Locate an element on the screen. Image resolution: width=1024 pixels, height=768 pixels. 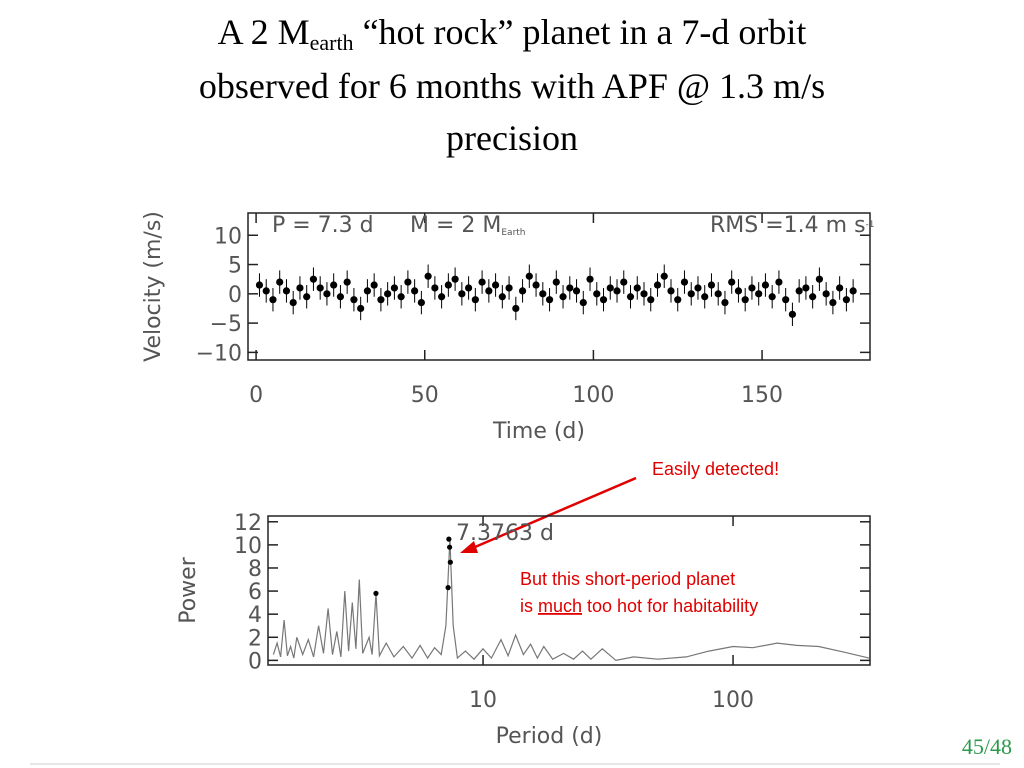
y-tick-label: 2 is located at coordinates (255, 638).